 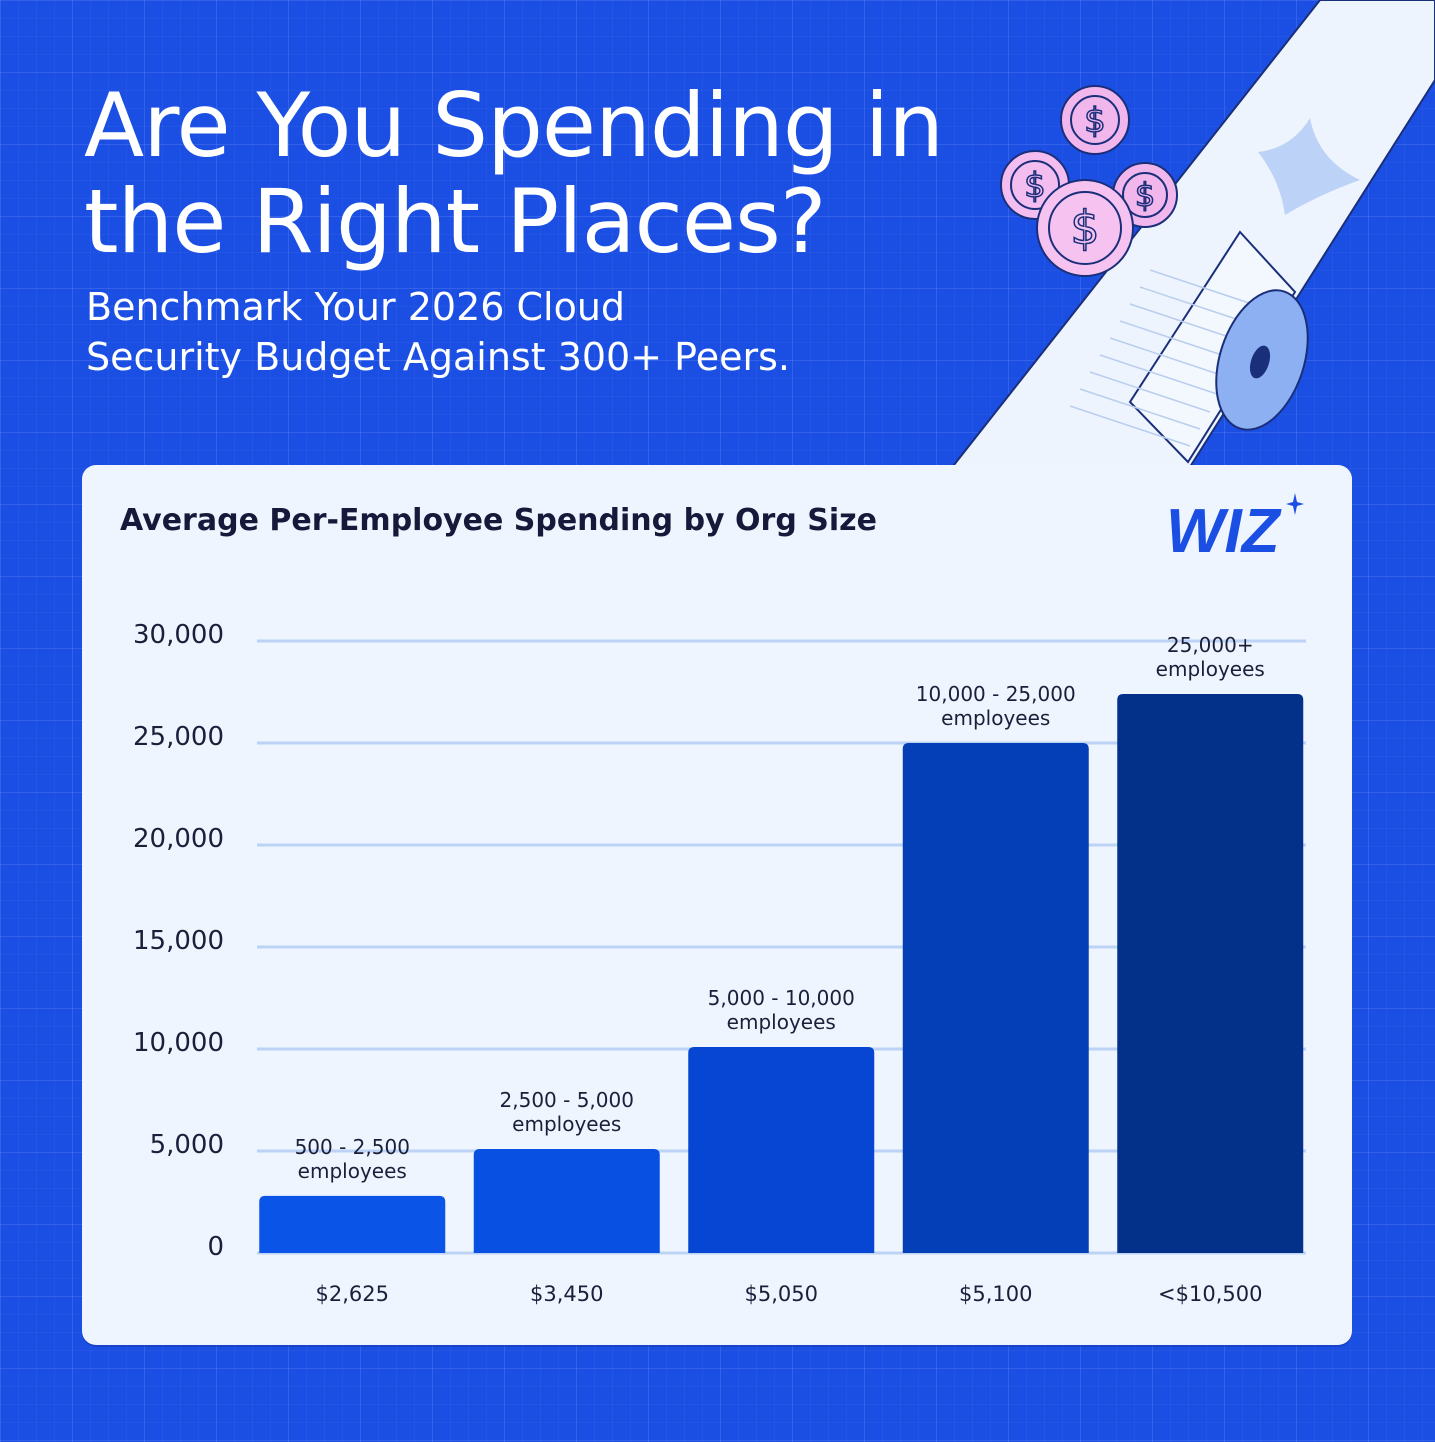 What do you see at coordinates (178, 941) in the screenshot?
I see `y-tick-label: 15,000` at bounding box center [178, 941].